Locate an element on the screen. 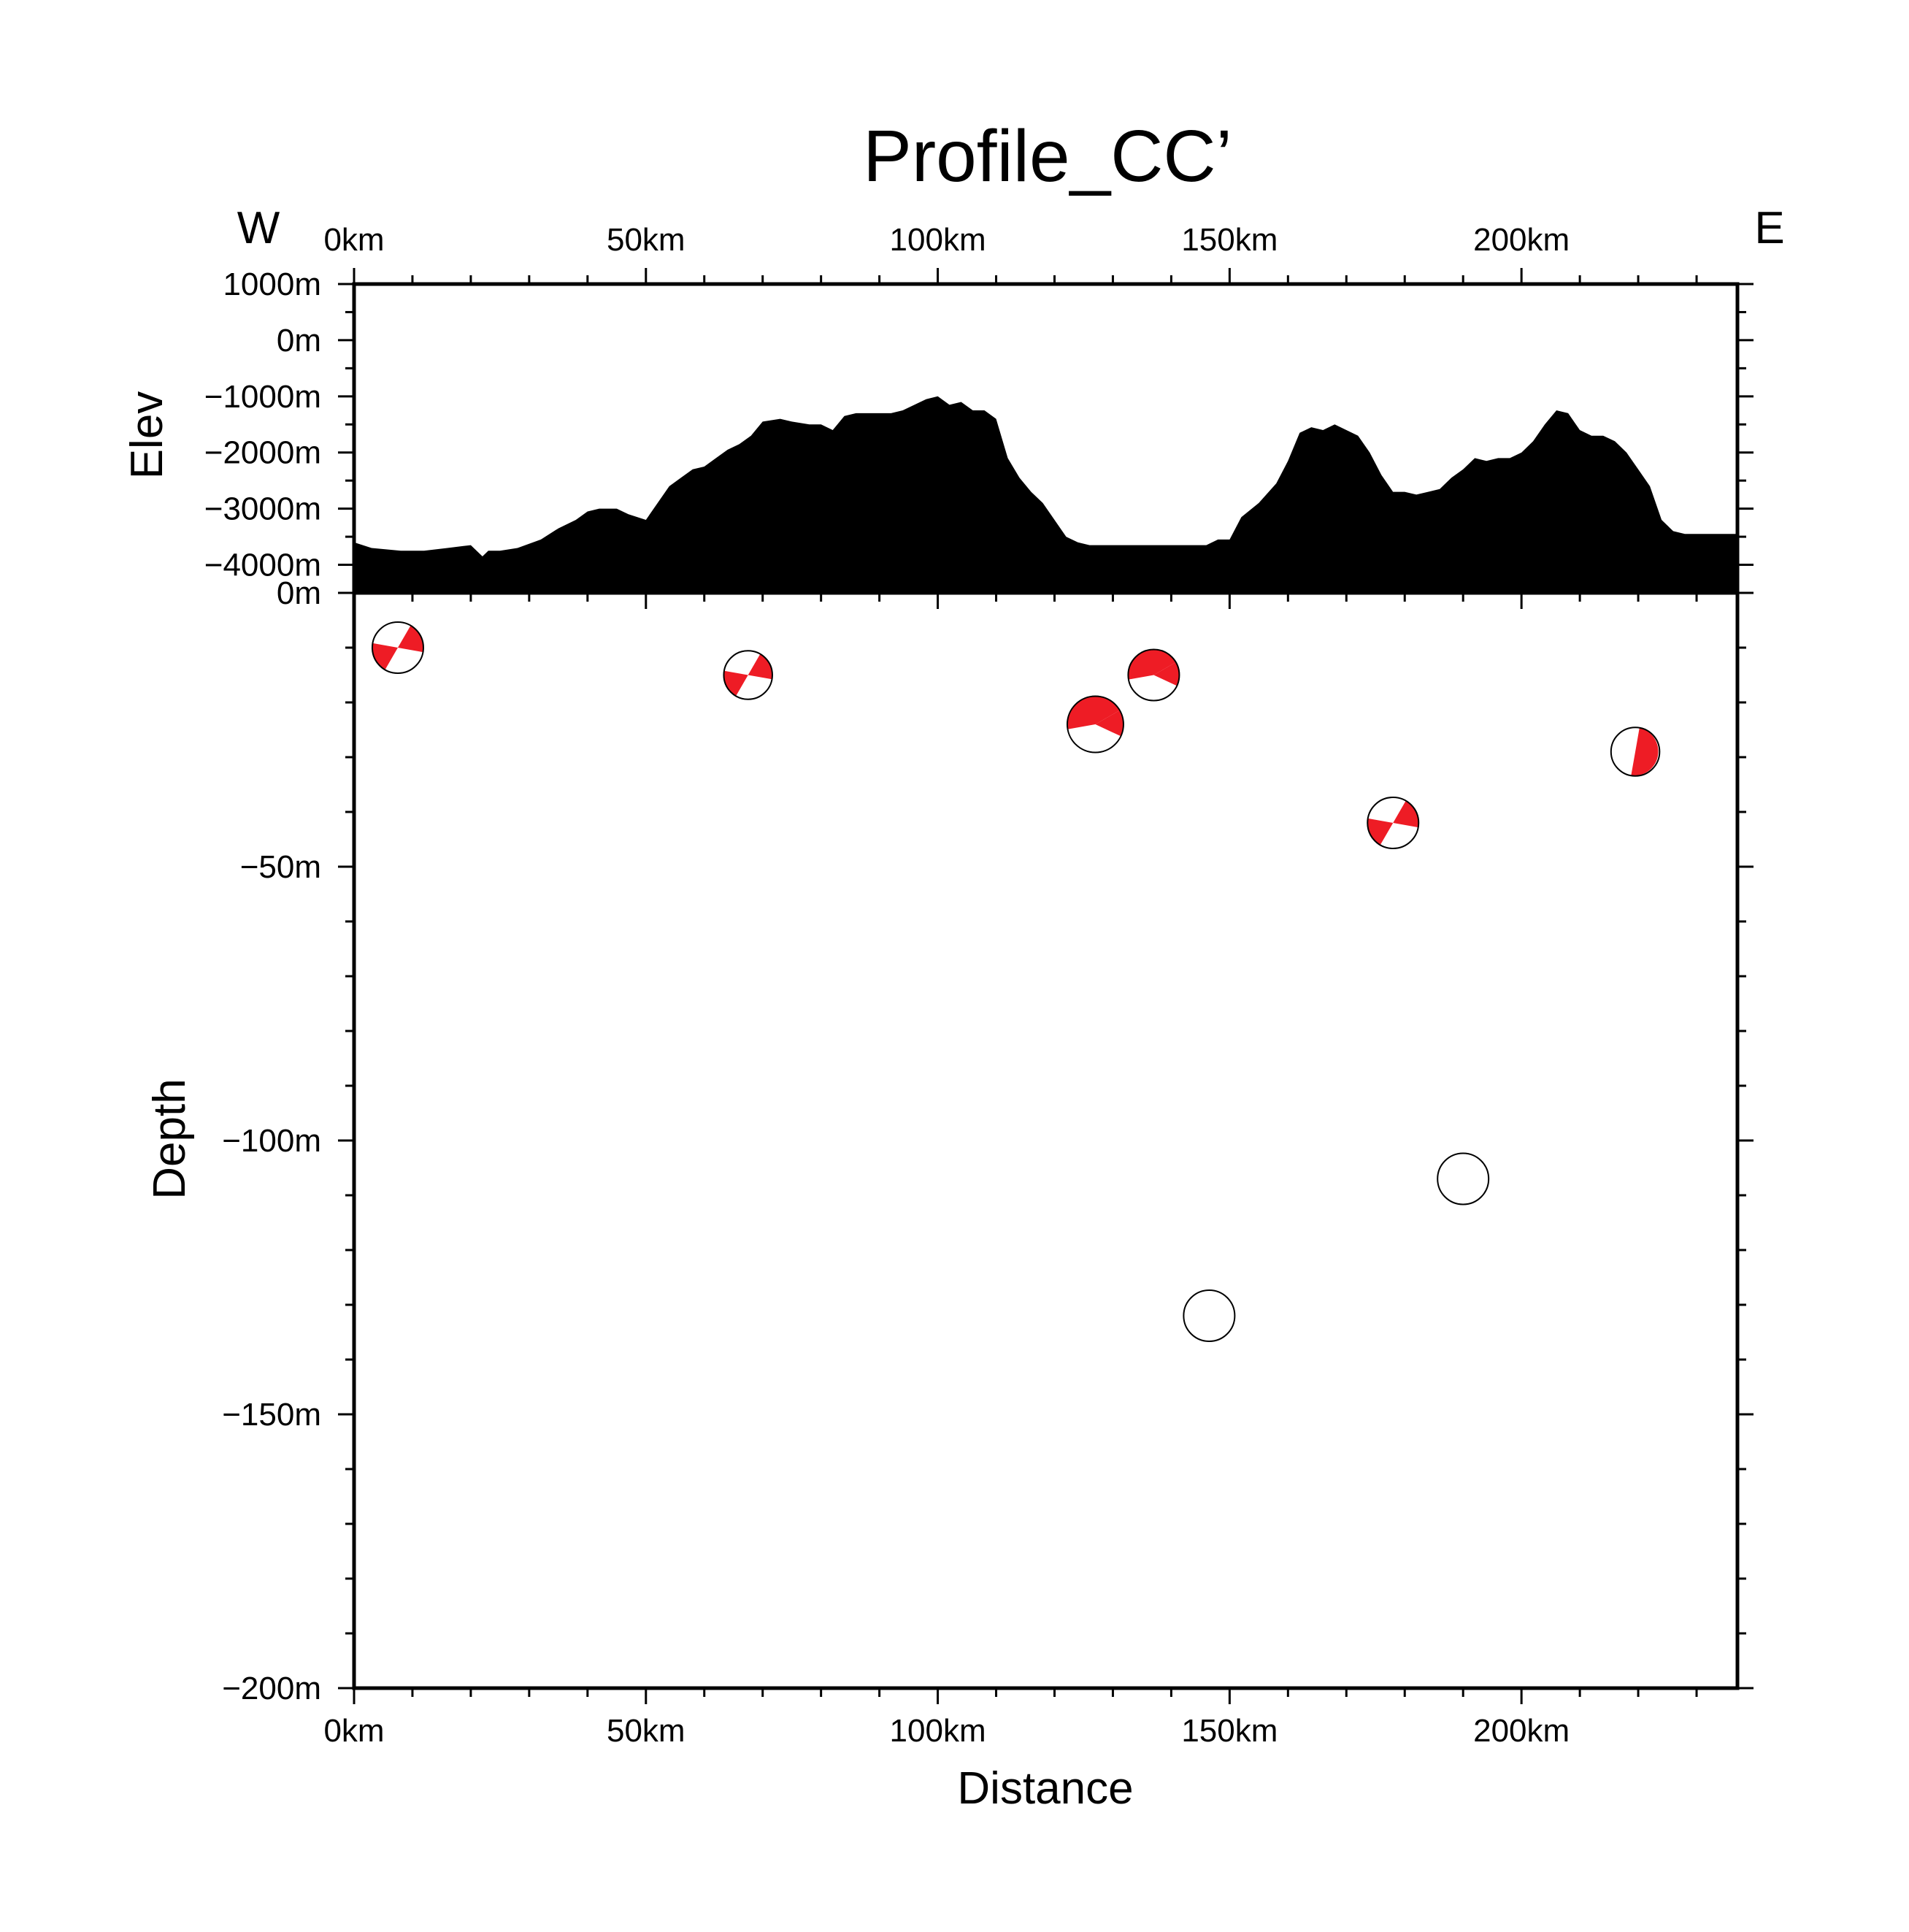  depth-x-tick-label: 50km is located at coordinates (646, 1731).